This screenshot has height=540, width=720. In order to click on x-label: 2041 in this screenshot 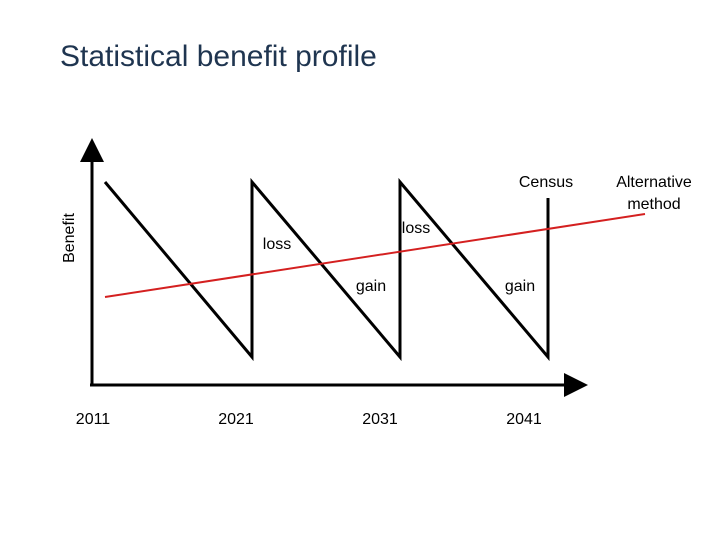, I will do `click(524, 419)`.